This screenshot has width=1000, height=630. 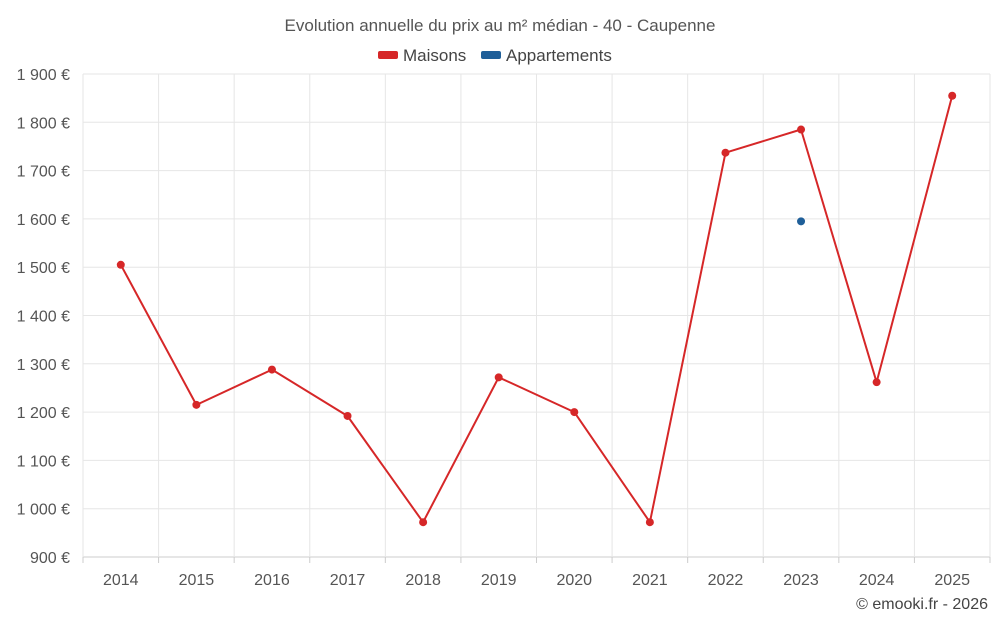 I want to click on y-tick-label: 1 000 €, so click(x=43, y=510).